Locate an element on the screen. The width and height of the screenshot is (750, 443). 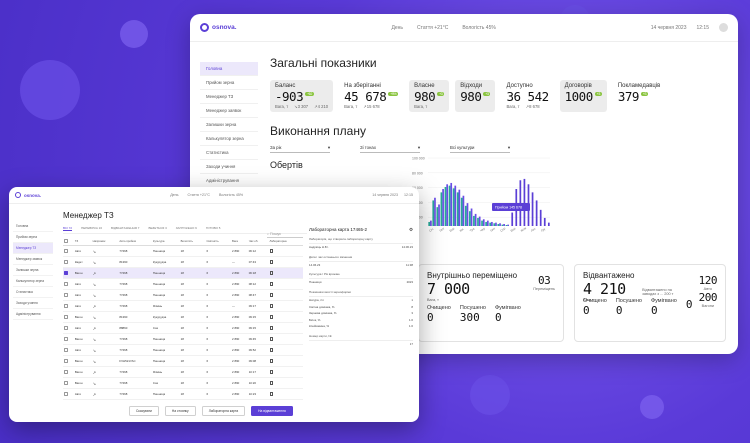
table-row: Вагон ↘ 77468 Соя 18 6 2 890 10:20 is located at coordinates (183, 383).